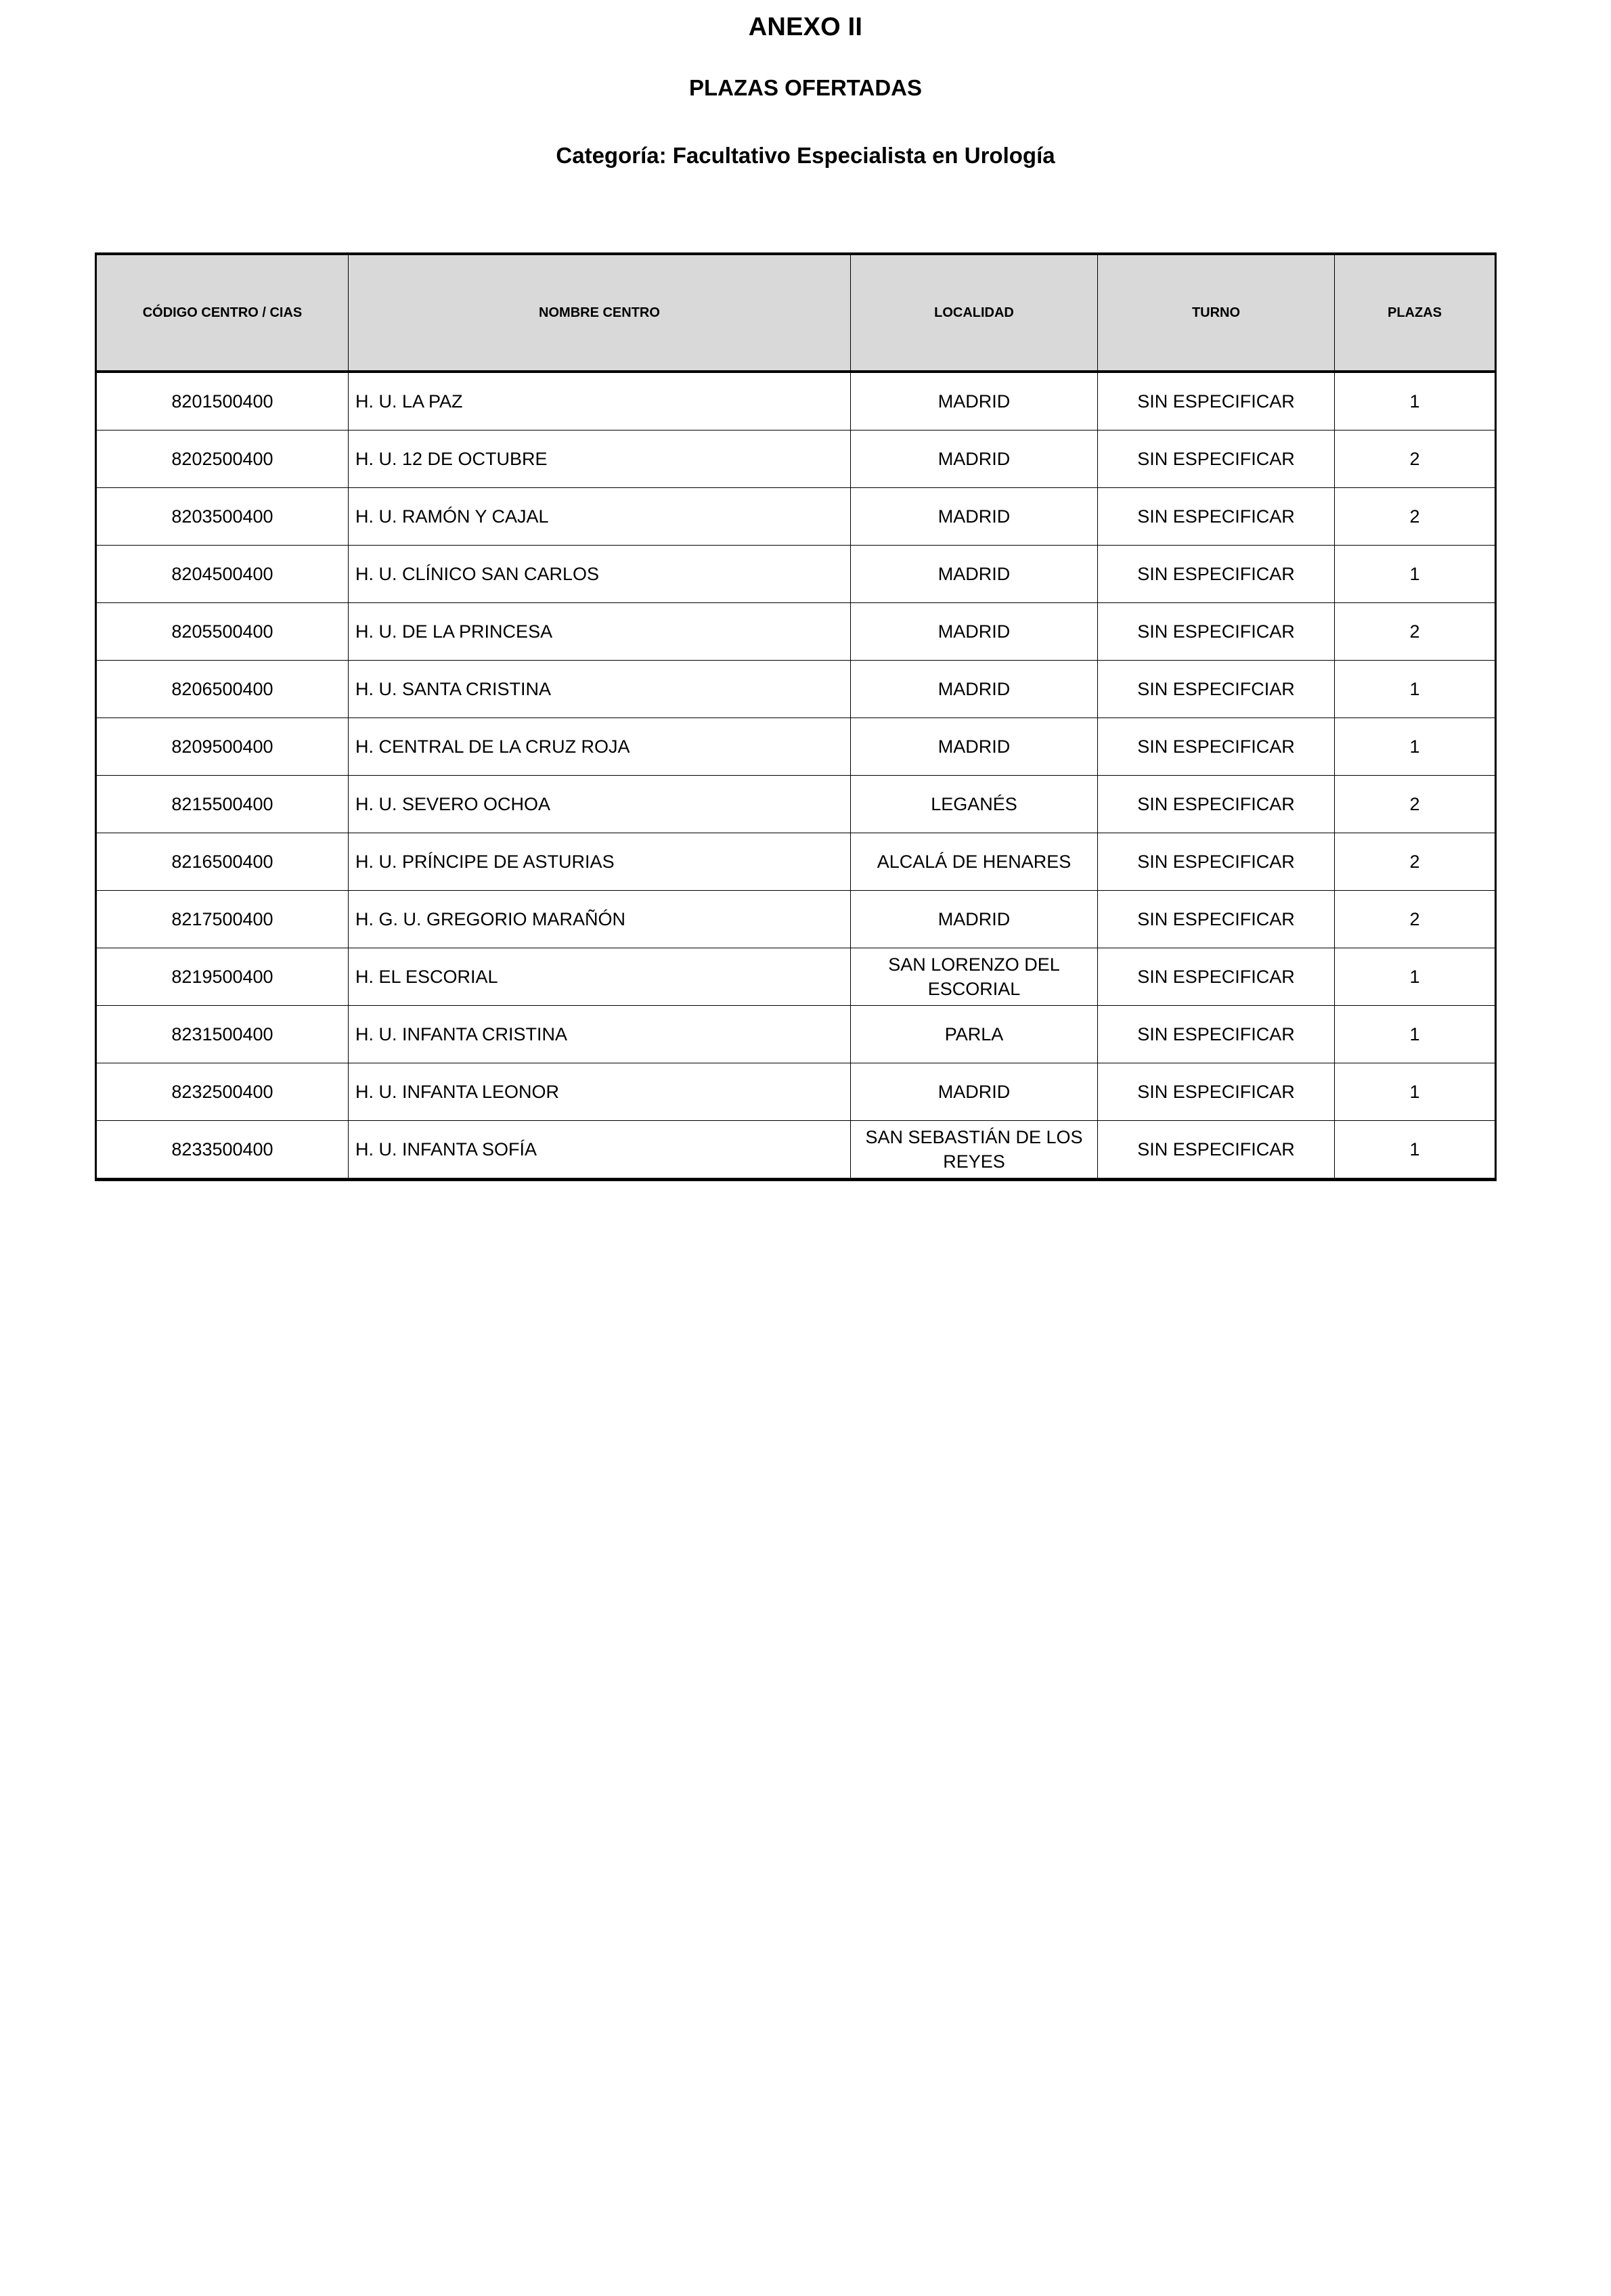 This screenshot has width=1611, height=2296. I want to click on cell-codigo: 8203500400, so click(222, 517).